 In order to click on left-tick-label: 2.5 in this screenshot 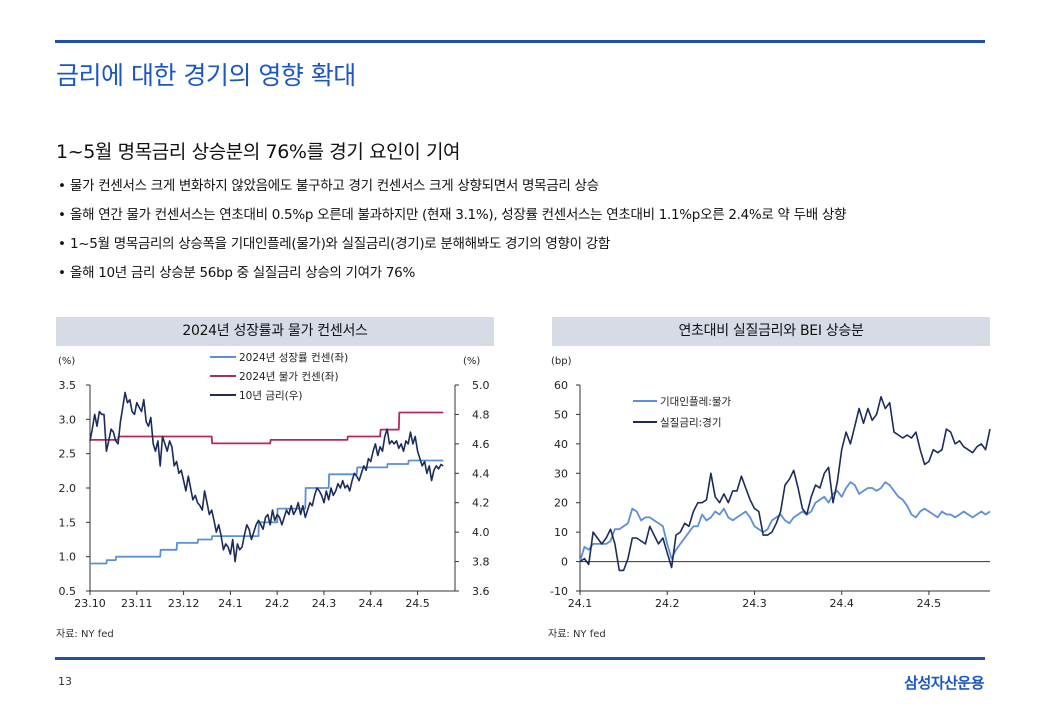, I will do `click(68, 454)`.